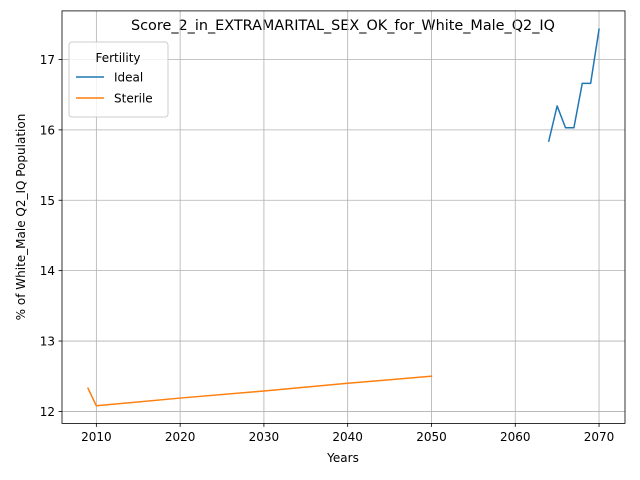  Describe the element at coordinates (128, 78) in the screenshot. I see `legend-label-ideal: Ideal` at that location.